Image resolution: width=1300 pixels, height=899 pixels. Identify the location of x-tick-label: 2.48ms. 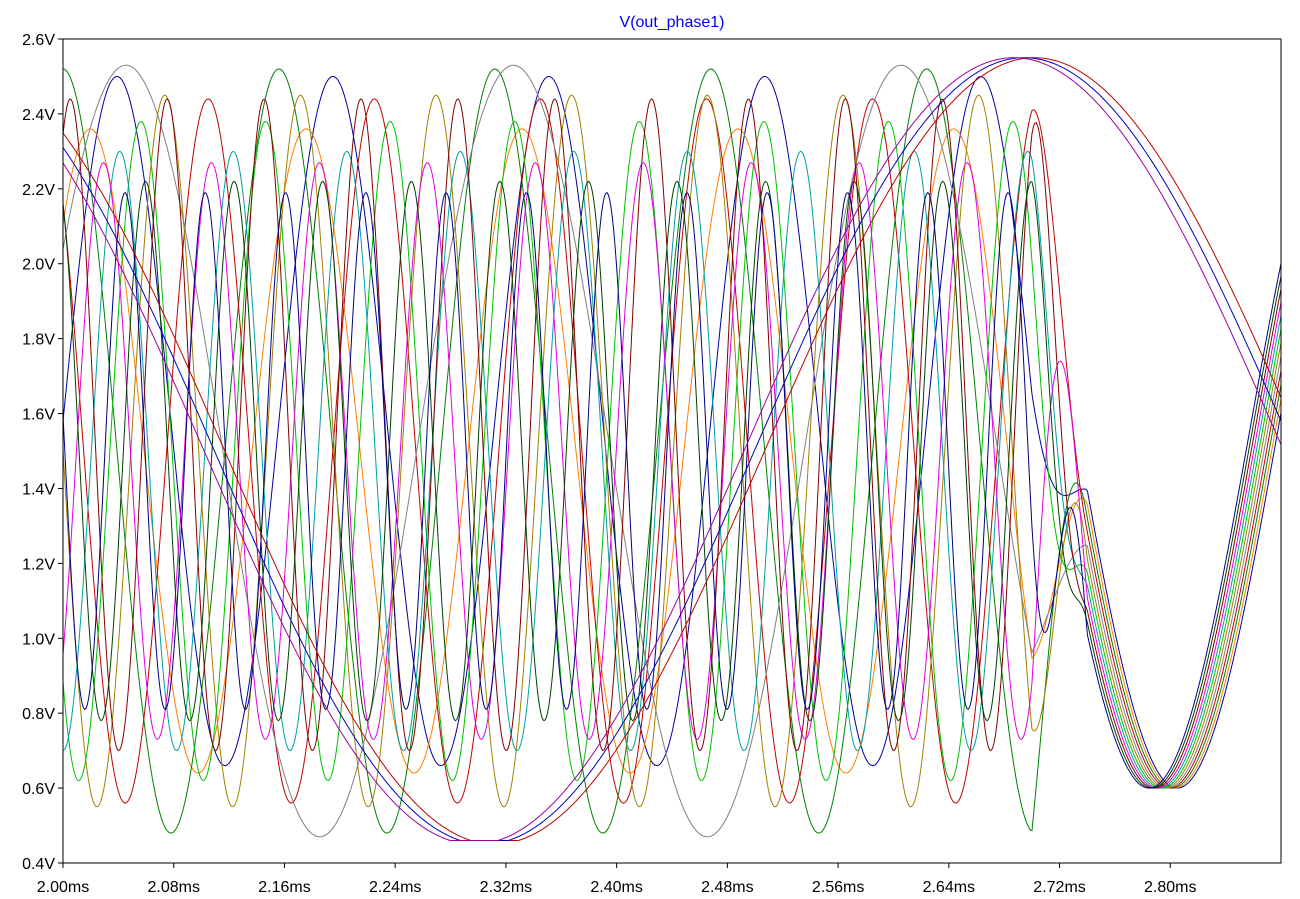
(727, 887).